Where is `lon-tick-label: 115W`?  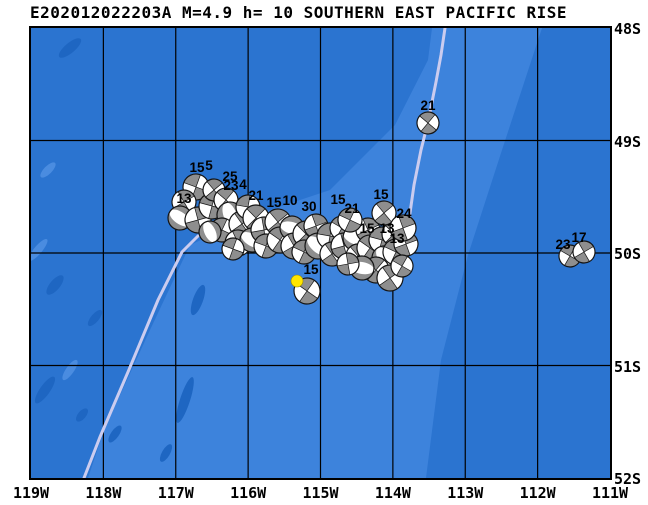
lon-tick-label: 115W is located at coordinates (320, 493).